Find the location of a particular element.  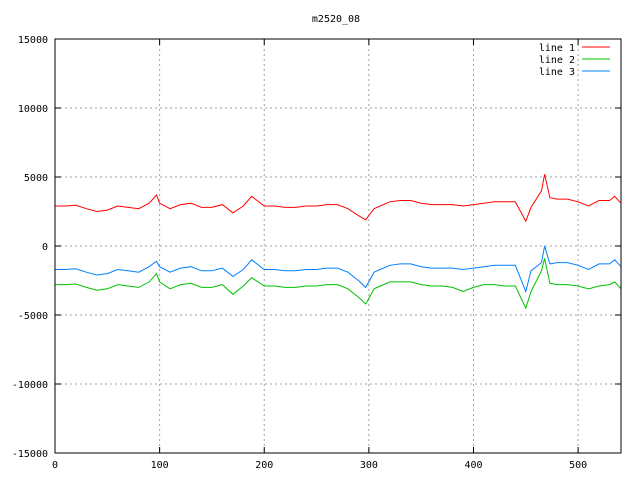

chart-title: m2520_08 is located at coordinates (336, 19).